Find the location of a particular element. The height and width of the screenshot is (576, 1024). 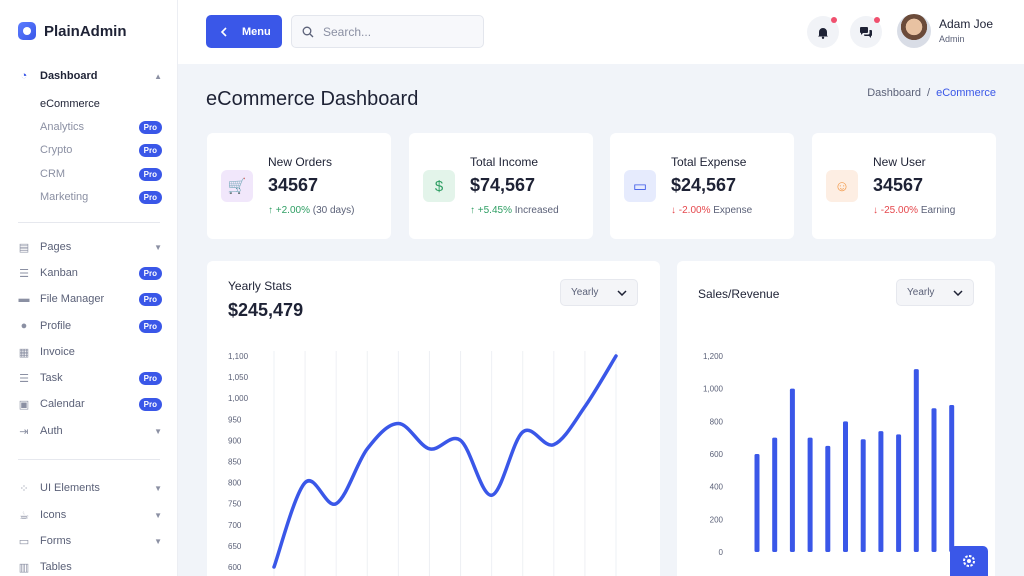

folder-icon: ▬ is located at coordinates (24, 299).